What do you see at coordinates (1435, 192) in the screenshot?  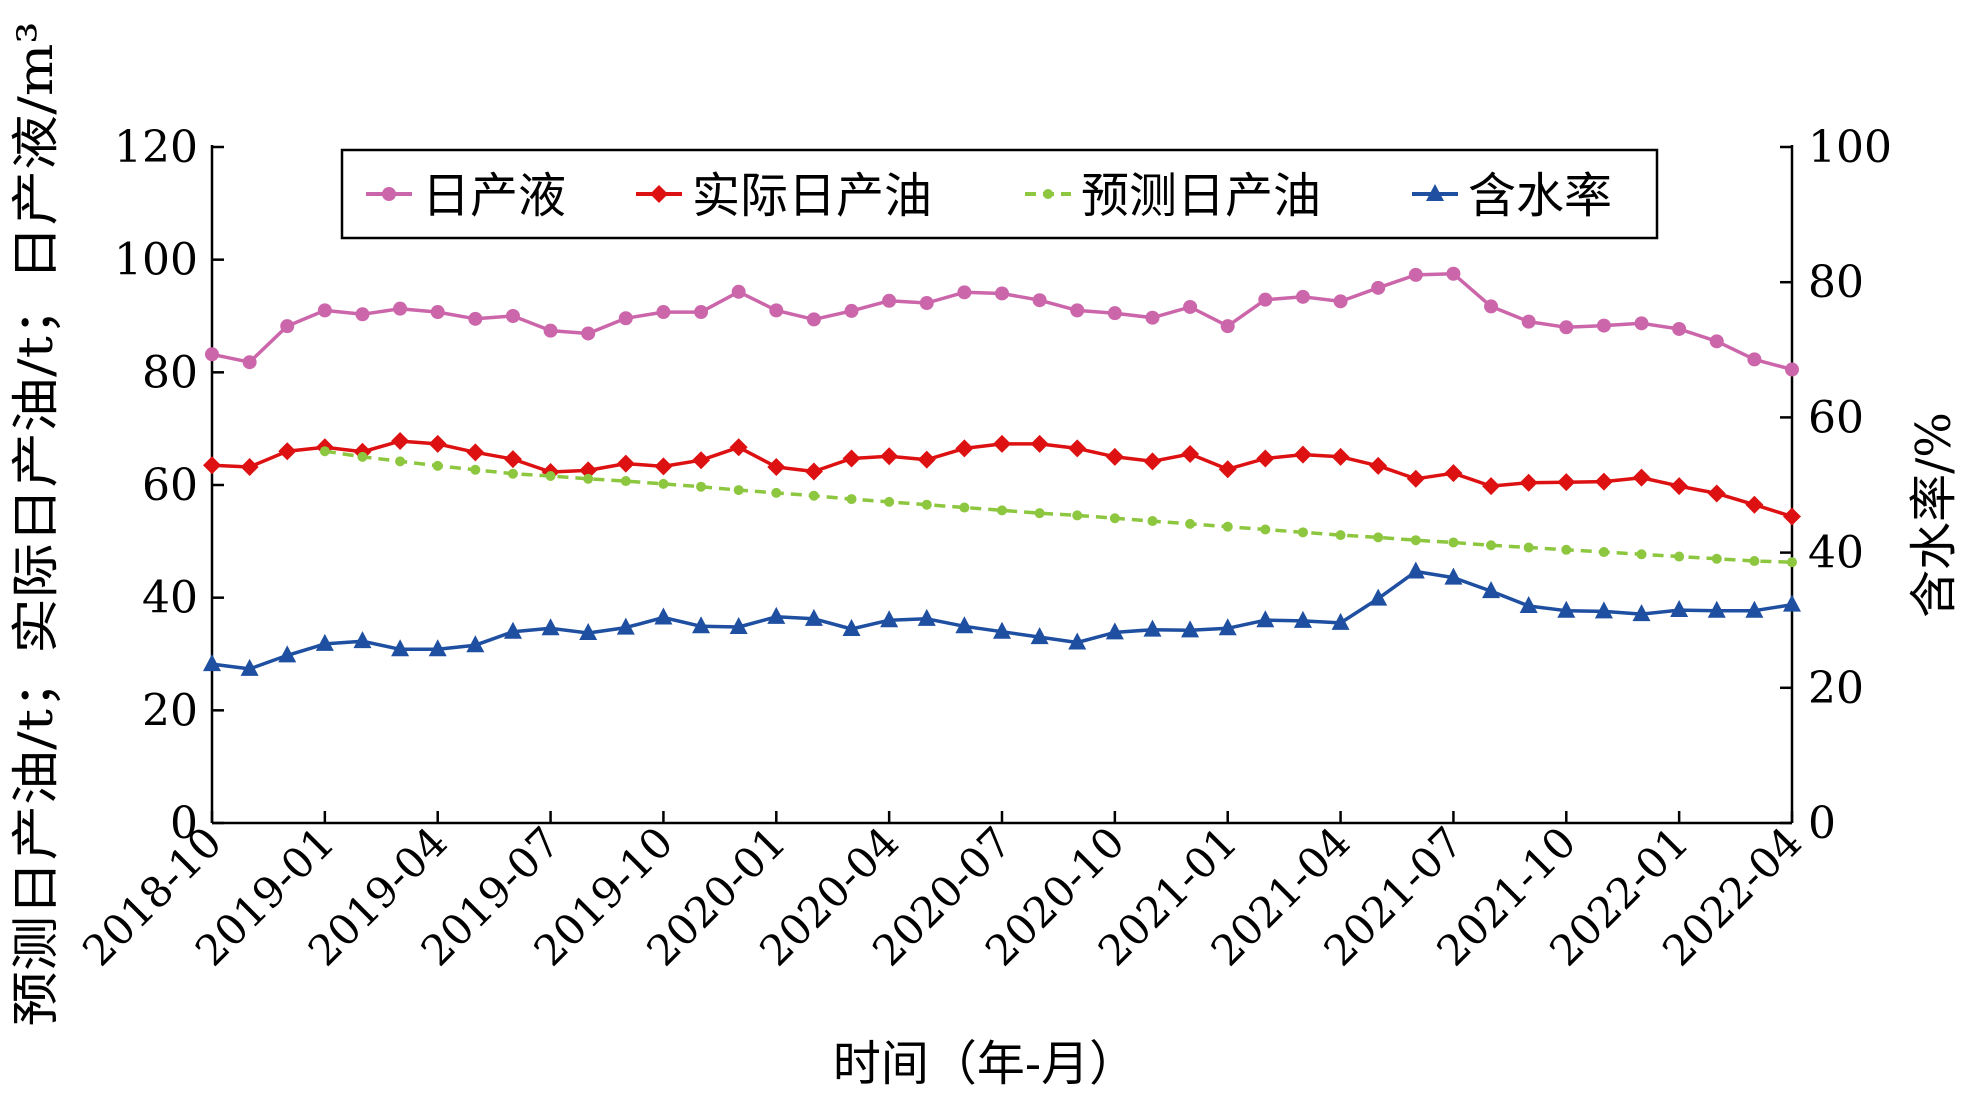 I see `legend-marker-water-cut` at bounding box center [1435, 192].